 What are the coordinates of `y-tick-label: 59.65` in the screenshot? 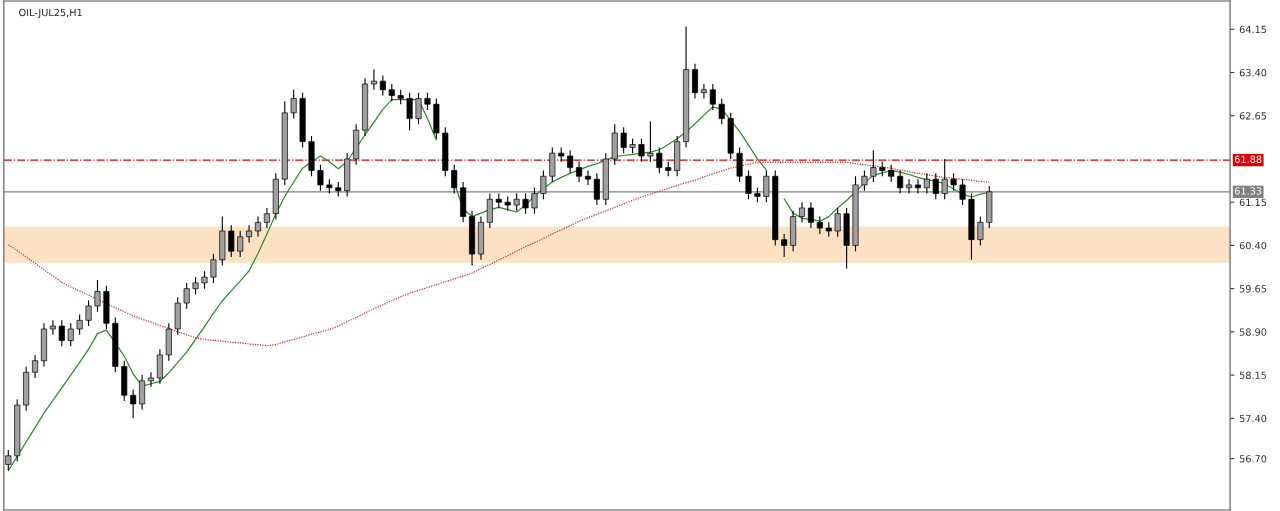 It's located at (1253, 289).